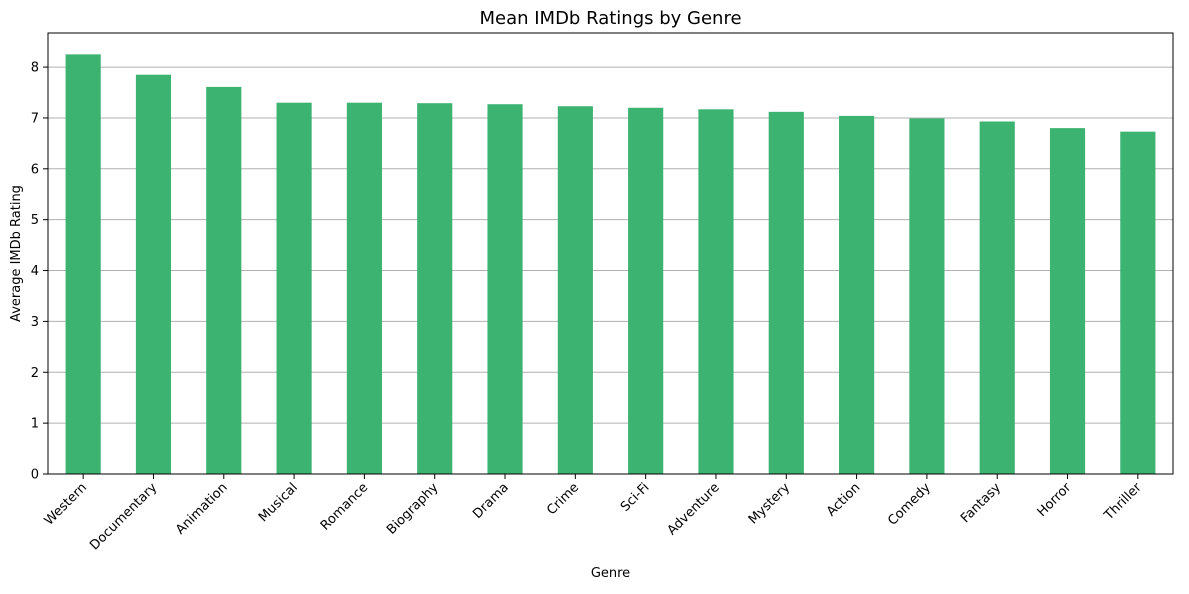 This screenshot has width=1189, height=594. Describe the element at coordinates (575, 290) in the screenshot. I see `bar-crime` at that location.